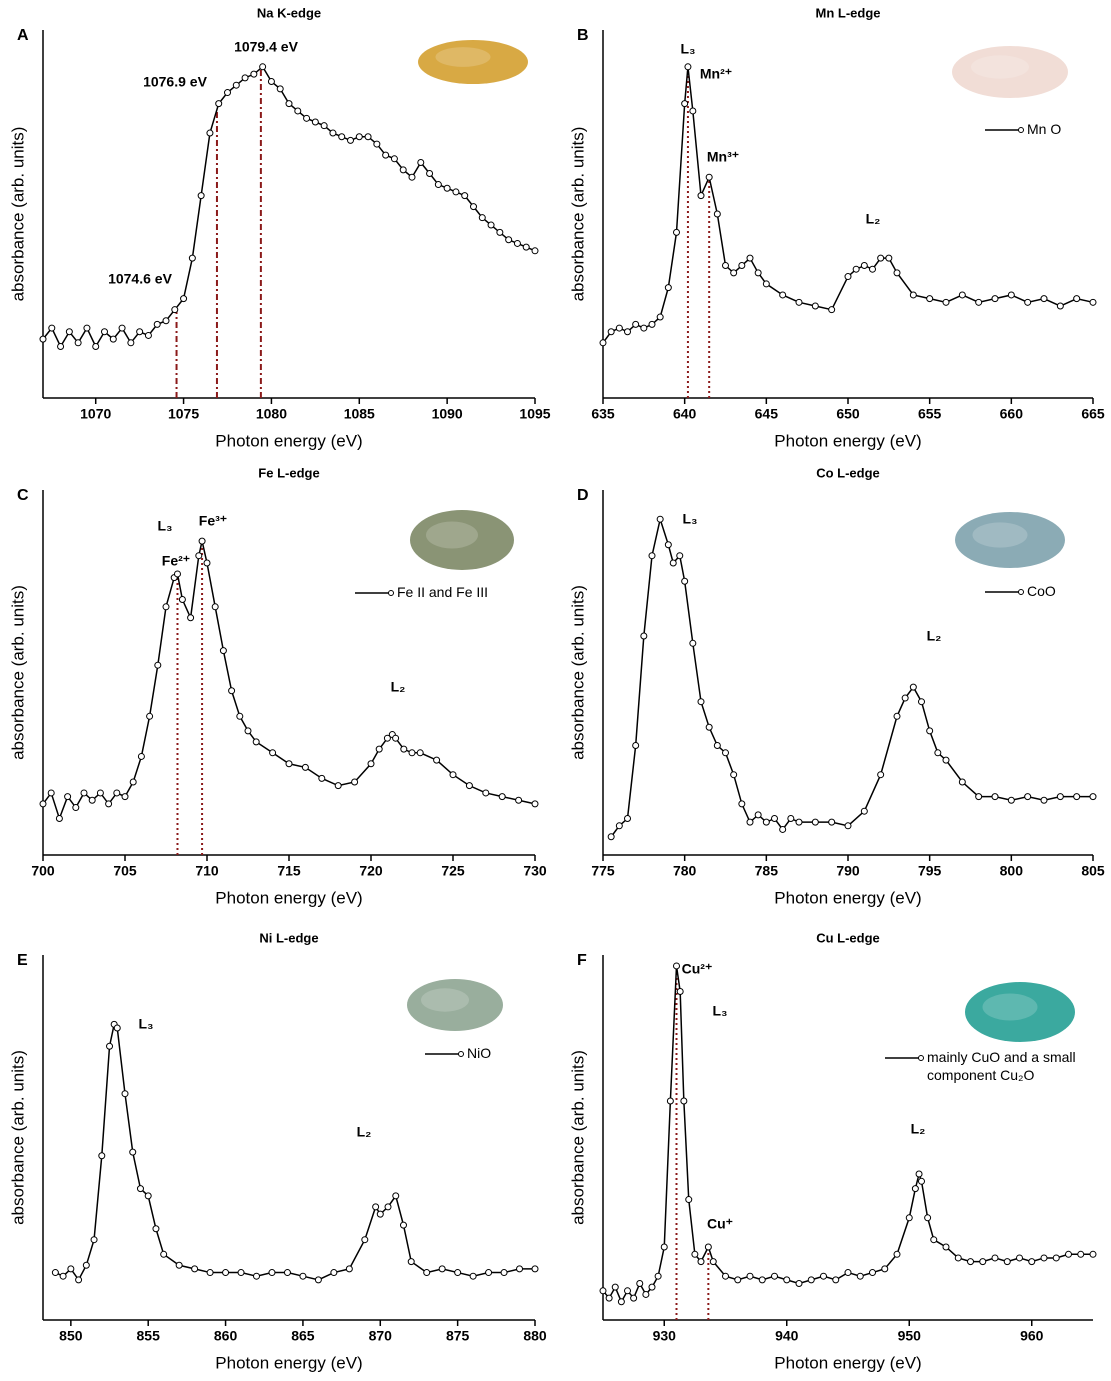 This screenshot has width=1111, height=1381. Describe the element at coordinates (577, 1137) in the screenshot. I see `y-axis-title: absorbance (arb. units)` at that location.